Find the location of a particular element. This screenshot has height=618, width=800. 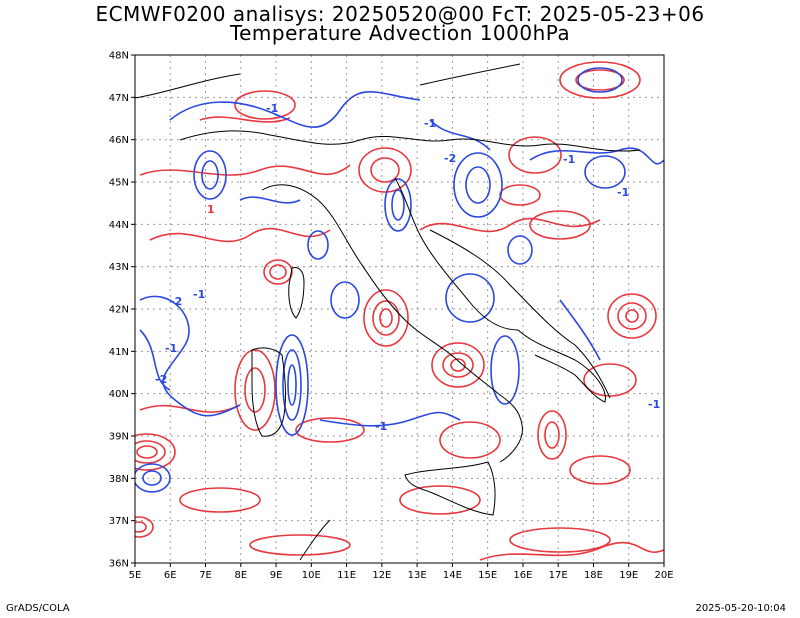

tunisia-coast is located at coordinates (315, 540).